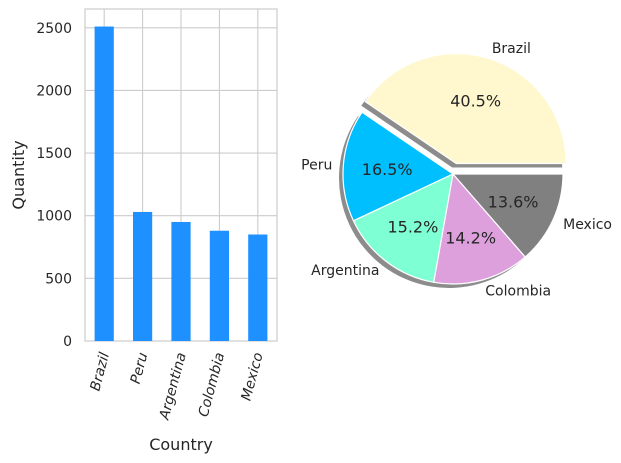 The image size is (621, 463). Describe the element at coordinates (54, 91) in the screenshot. I see `y-tick-label: 2000` at that location.